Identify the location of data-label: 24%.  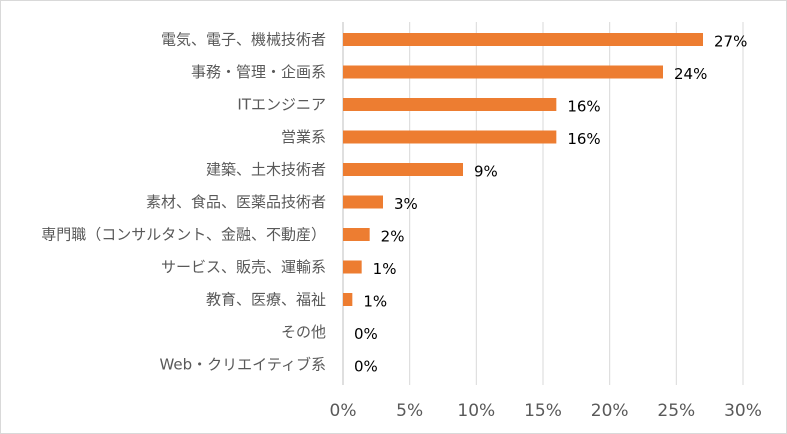
(690, 74).